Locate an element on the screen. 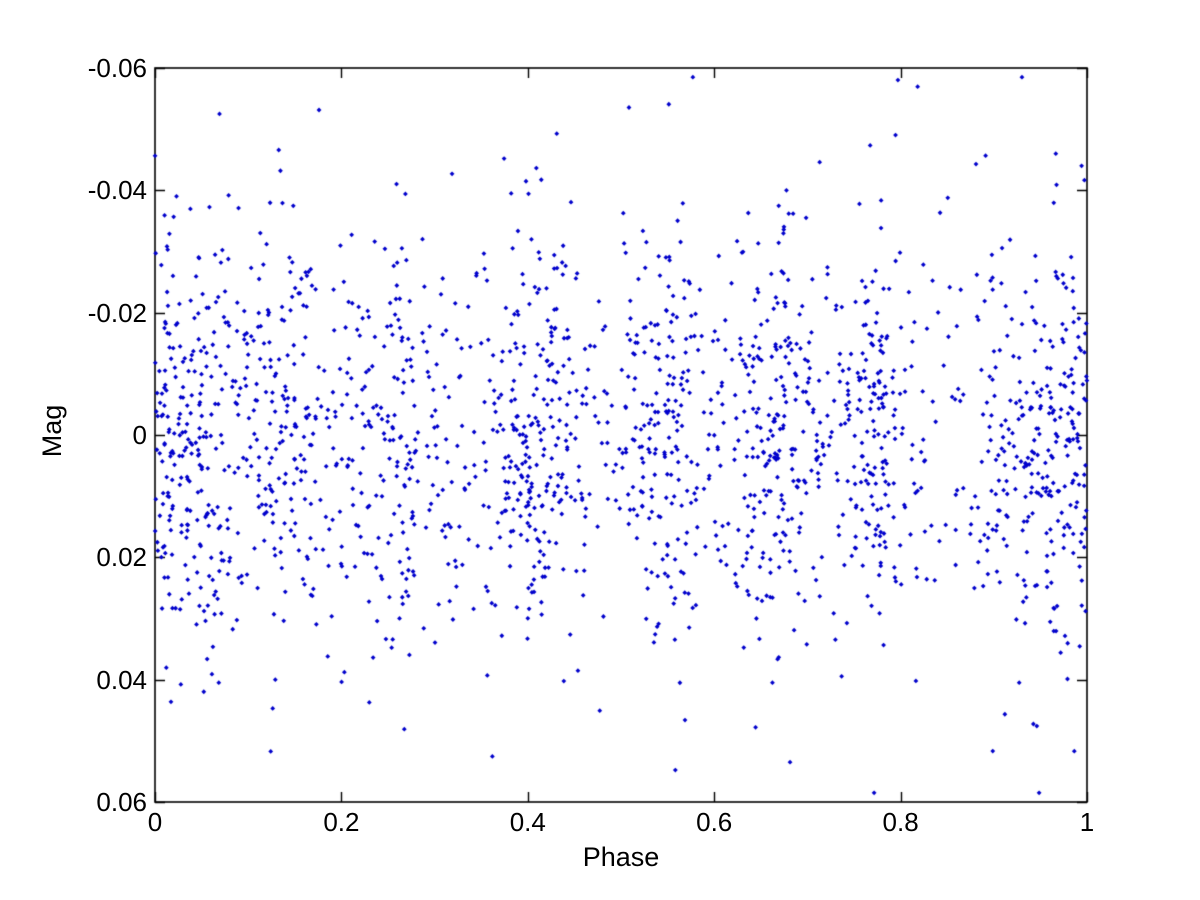 The width and height of the screenshot is (1200, 900). x-axis-label: Phase is located at coordinates (621, 857).